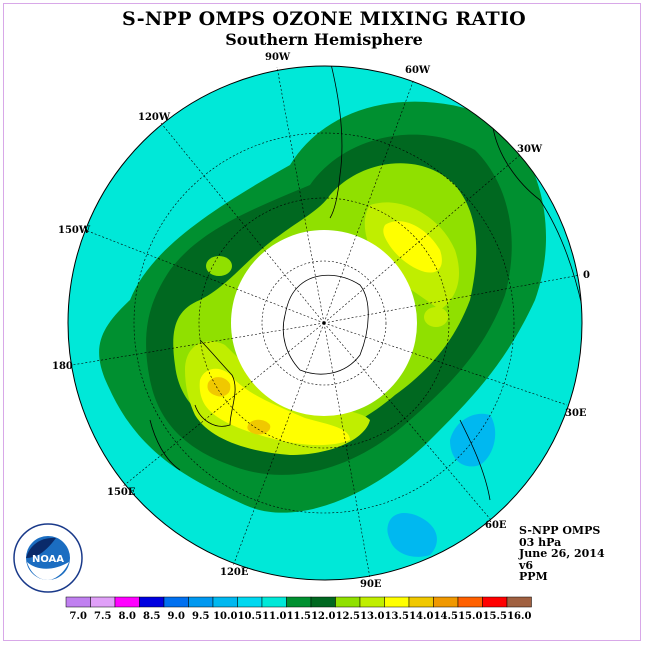 Image resolution: width=648 pixels, height=648 pixels. Describe the element at coordinates (348, 616) in the screenshot. I see `colorbar-tick-label: 12.5` at that location.